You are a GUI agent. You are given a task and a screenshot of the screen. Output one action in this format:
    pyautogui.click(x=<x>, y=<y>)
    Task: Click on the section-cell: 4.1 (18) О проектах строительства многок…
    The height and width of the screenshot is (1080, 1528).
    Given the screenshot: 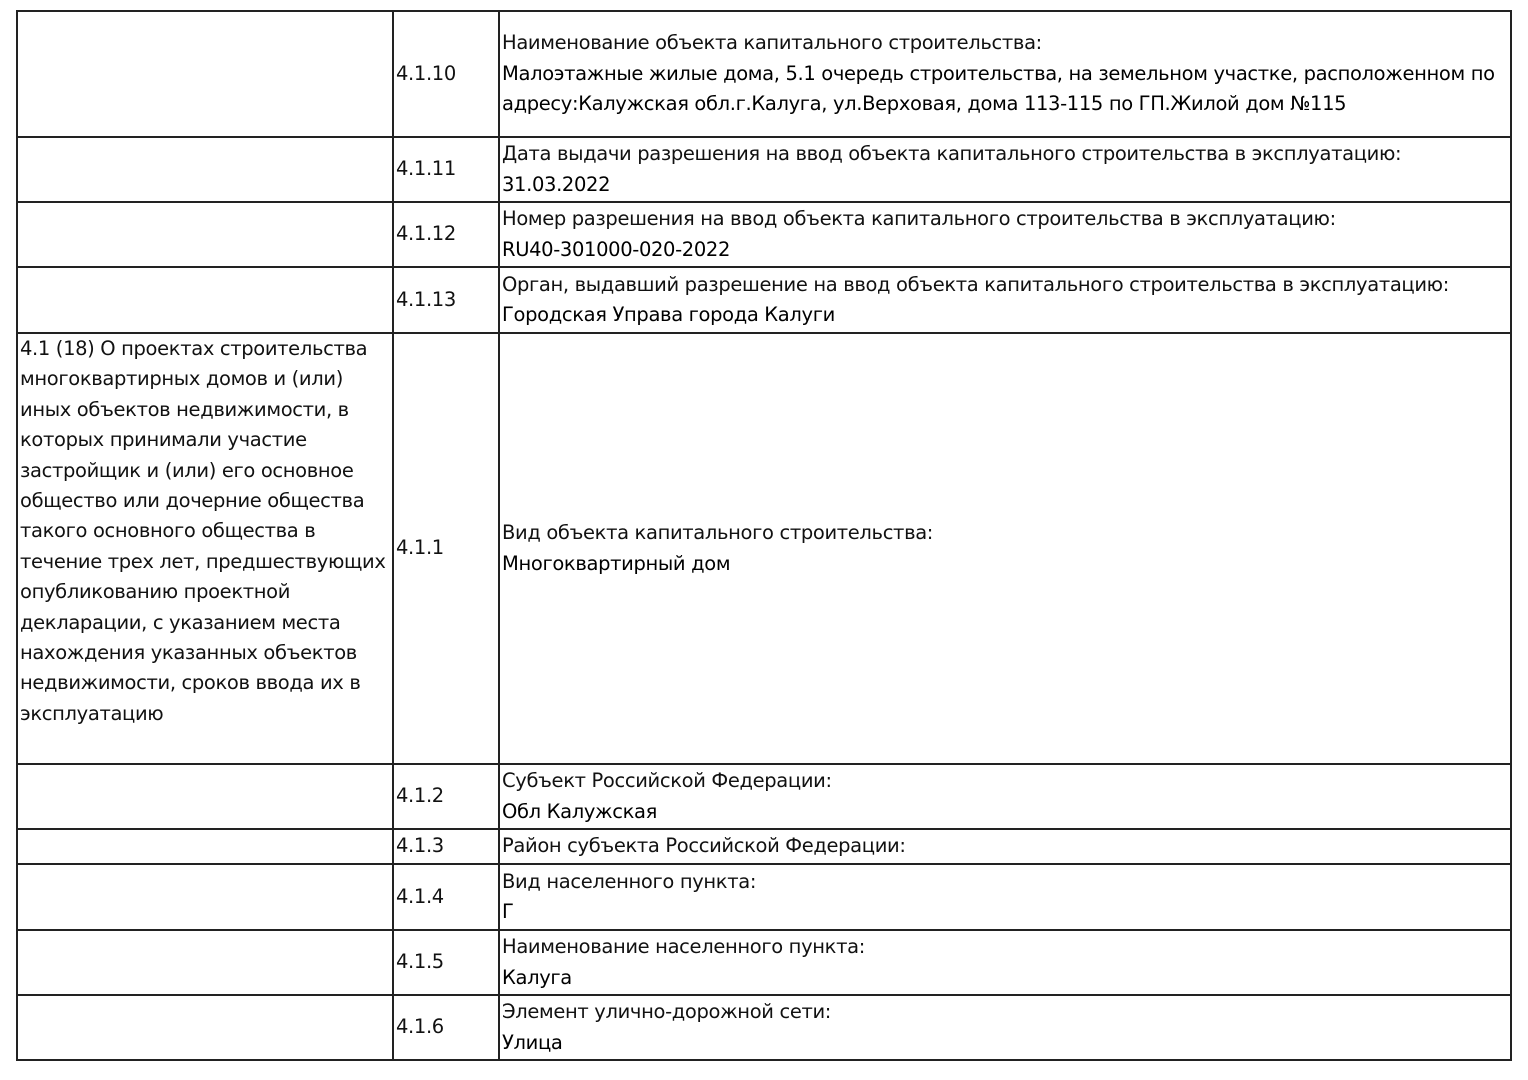 What is the action you would take?
    pyautogui.click(x=205, y=548)
    